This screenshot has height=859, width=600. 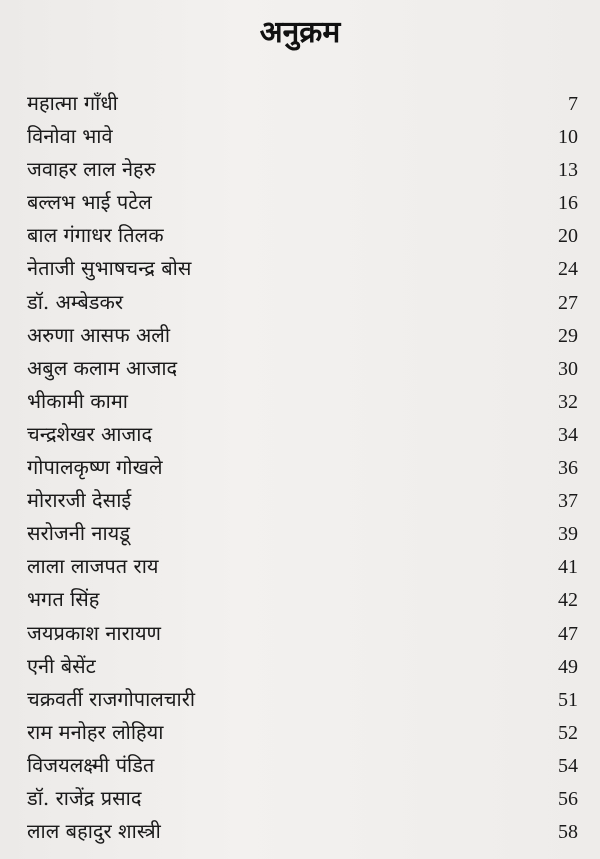 What do you see at coordinates (302, 798) in the screenshot?
I see `toc-entry: डॉ. राजेंद्र प्रसाद 56` at bounding box center [302, 798].